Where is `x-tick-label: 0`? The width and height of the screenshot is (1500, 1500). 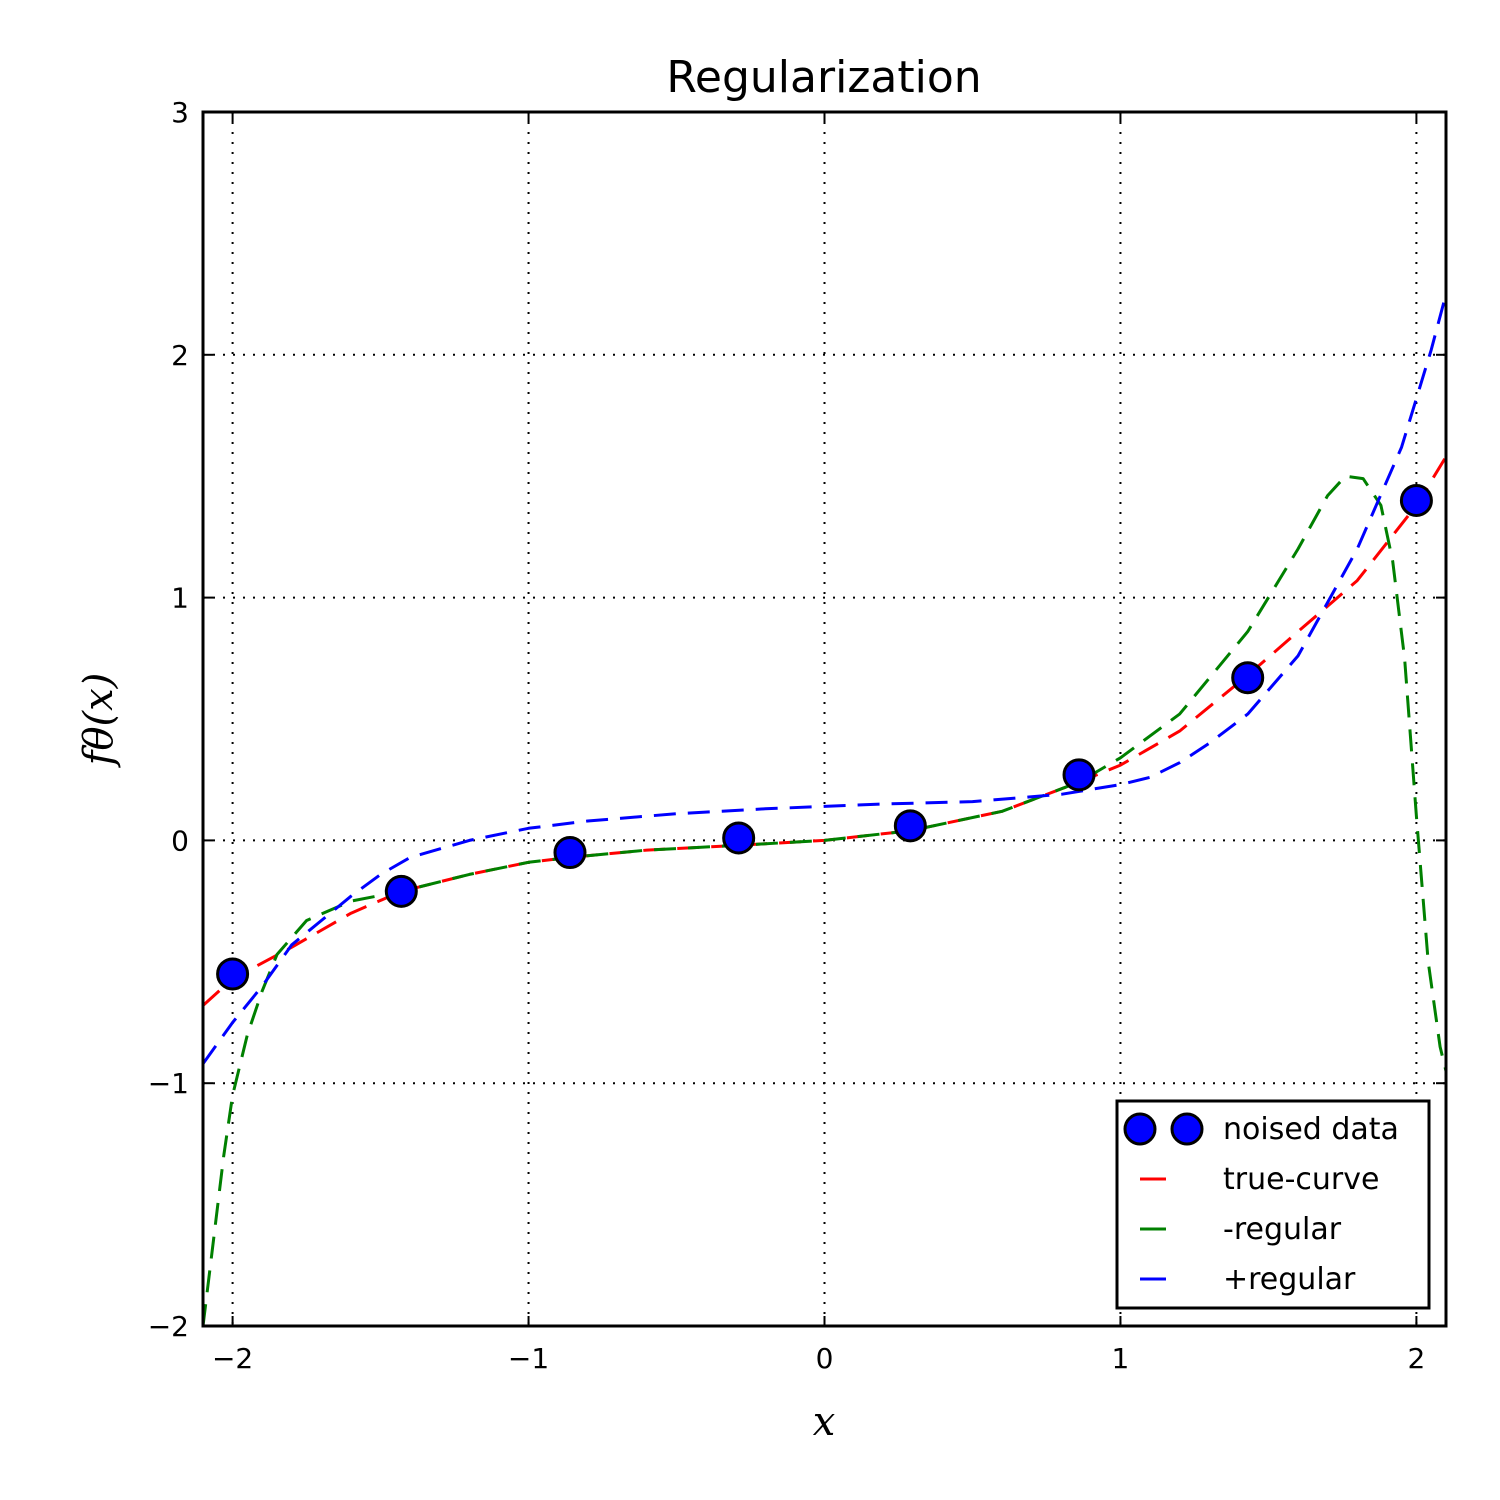
x-tick-label: 0 is located at coordinates (825, 1358).